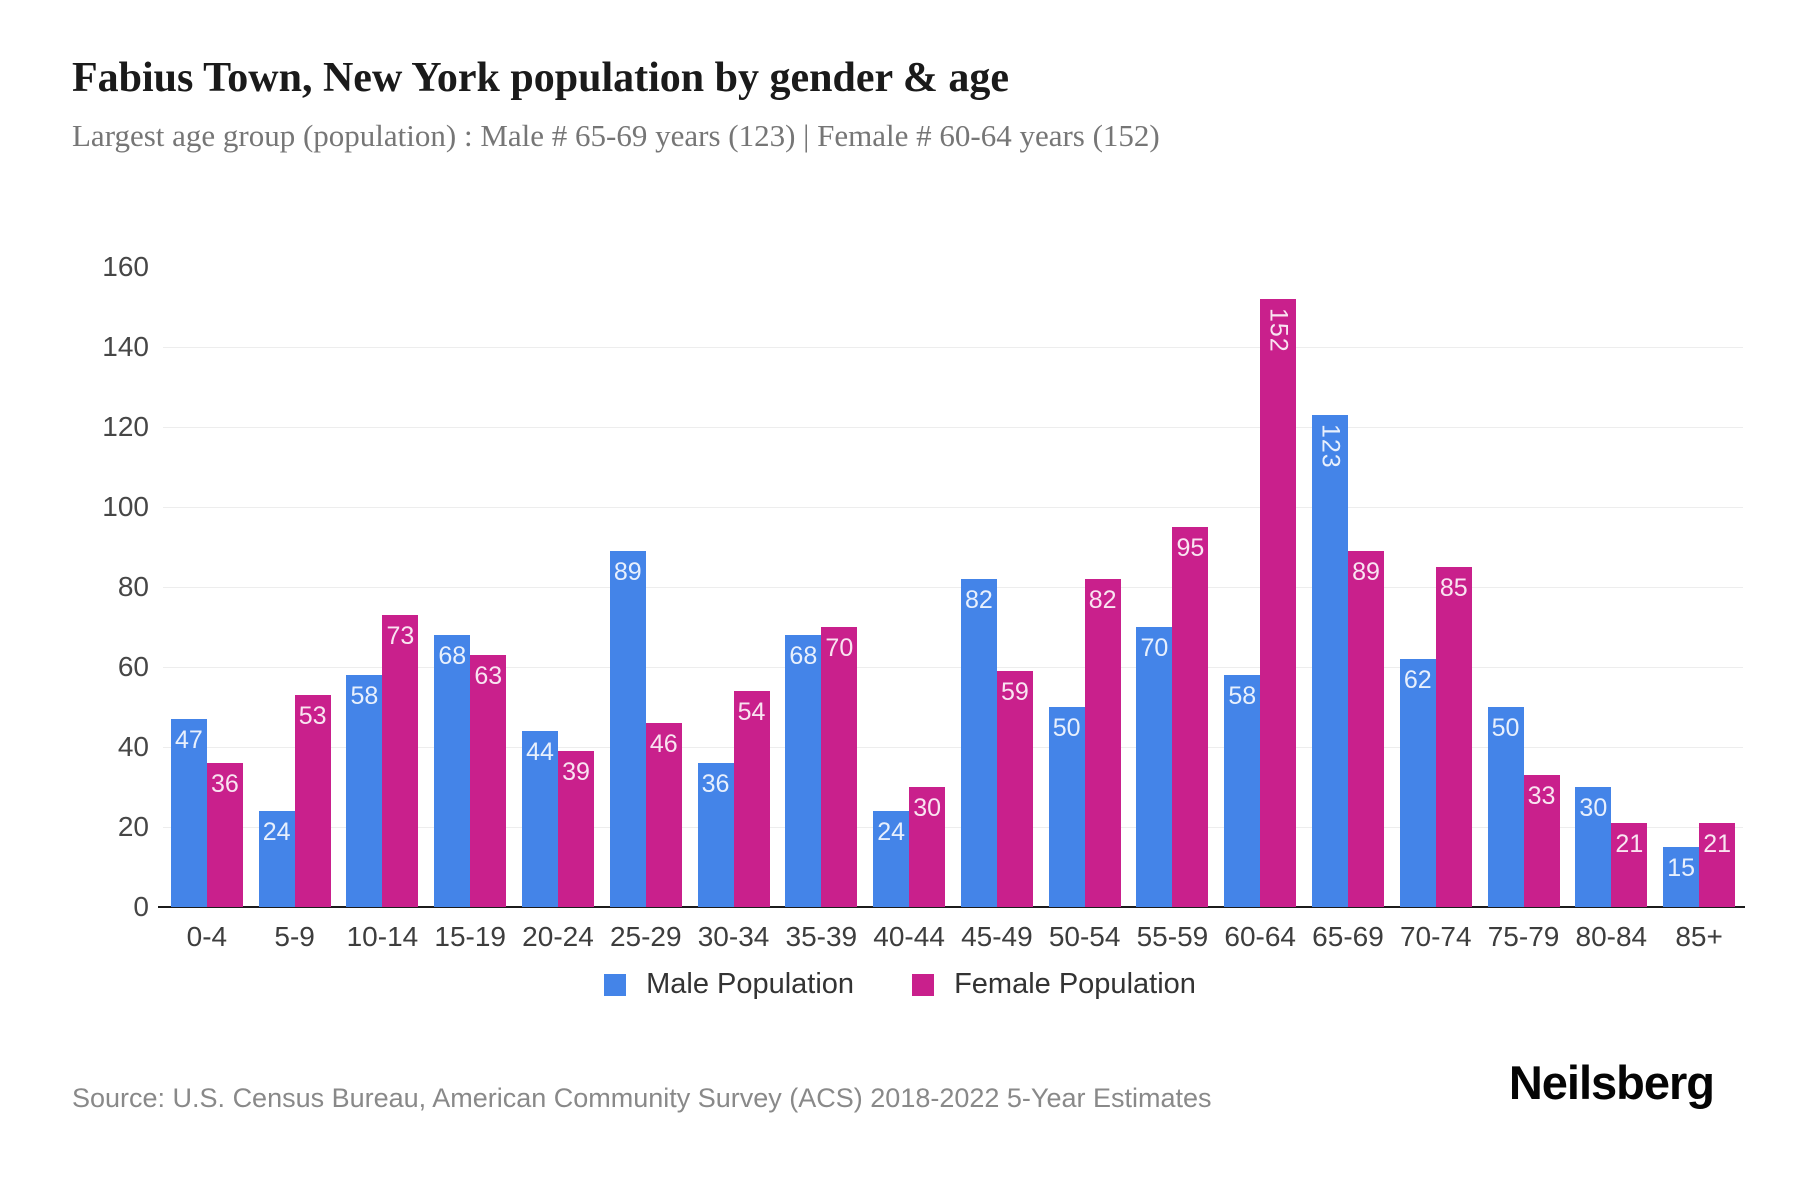  What do you see at coordinates (1699, 936) in the screenshot?
I see `x-tick-label-85+: 85+` at bounding box center [1699, 936].